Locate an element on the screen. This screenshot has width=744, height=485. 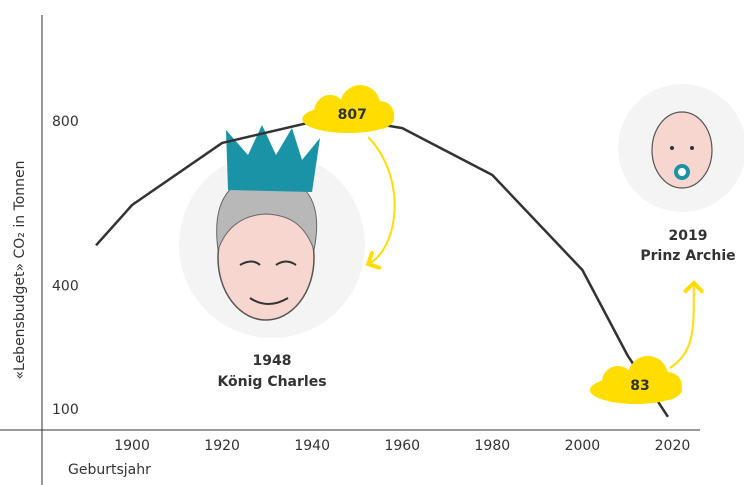
x-tick-label: 1900 is located at coordinates (132, 446).